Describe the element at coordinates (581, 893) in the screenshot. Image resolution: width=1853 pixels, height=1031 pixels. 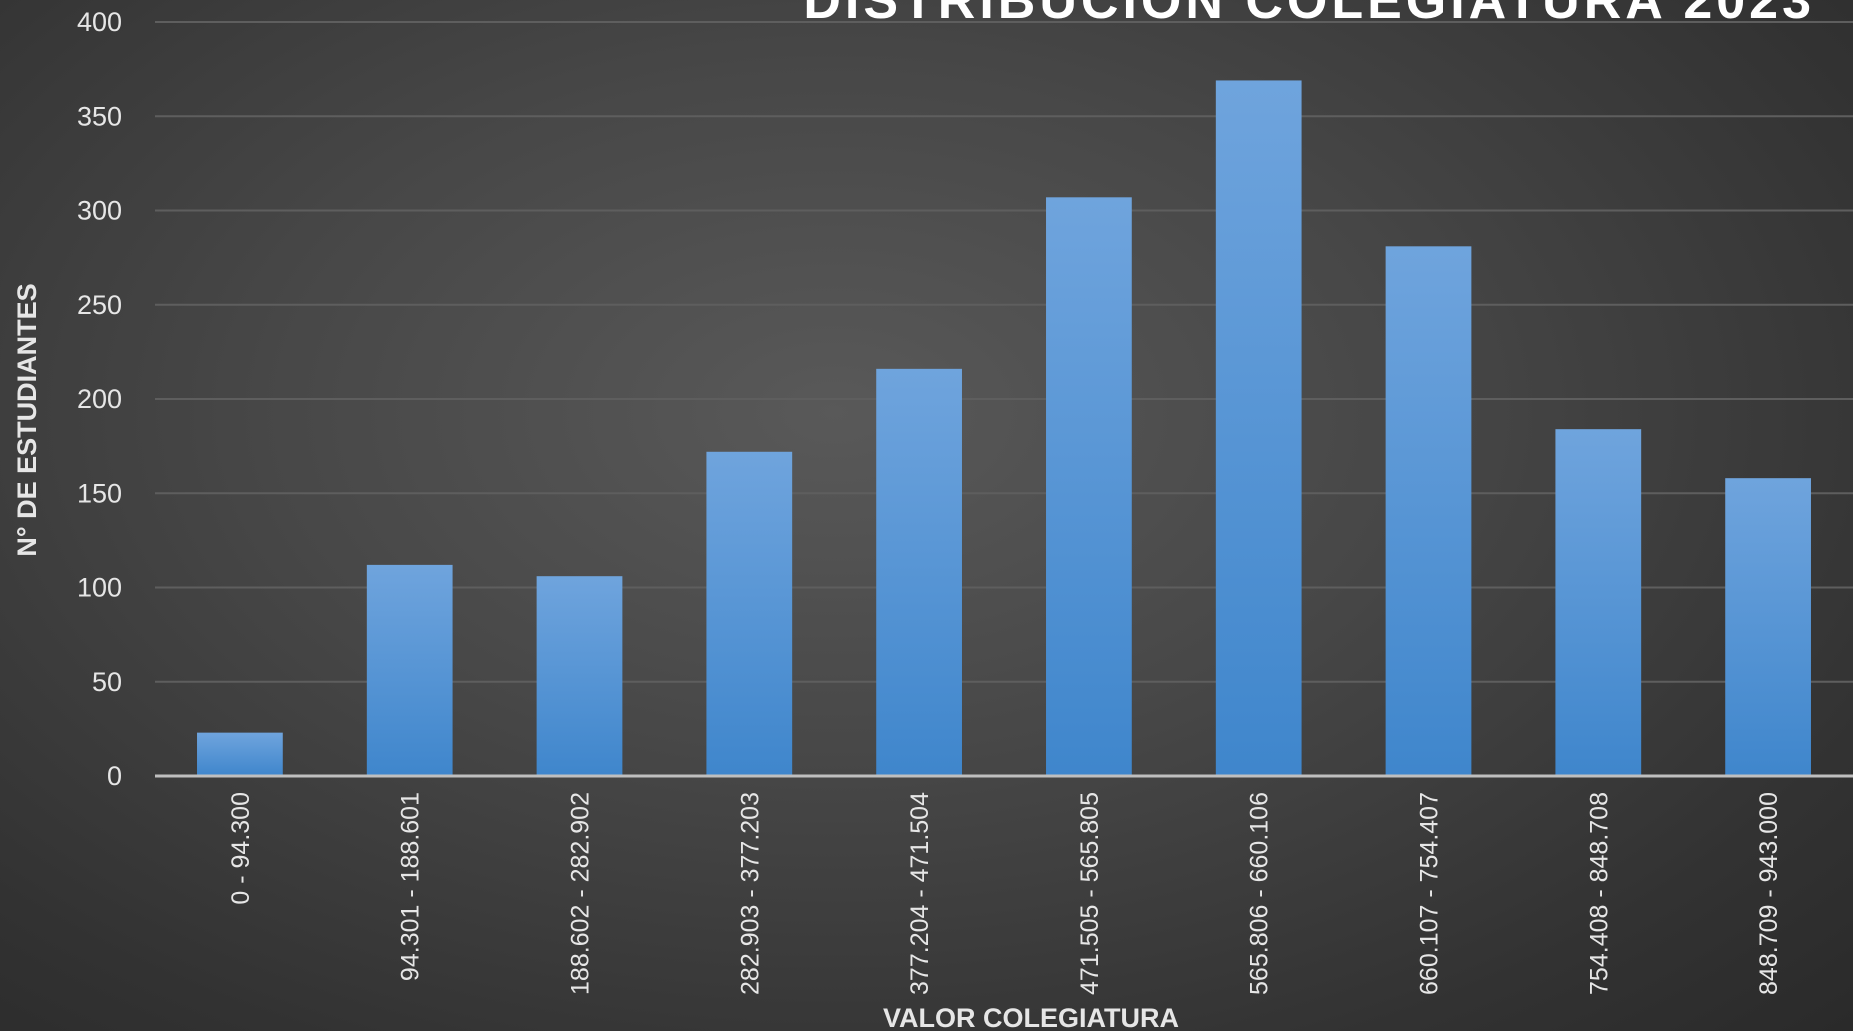
I see `x-tick-label: 188.602 - 282.902` at that location.